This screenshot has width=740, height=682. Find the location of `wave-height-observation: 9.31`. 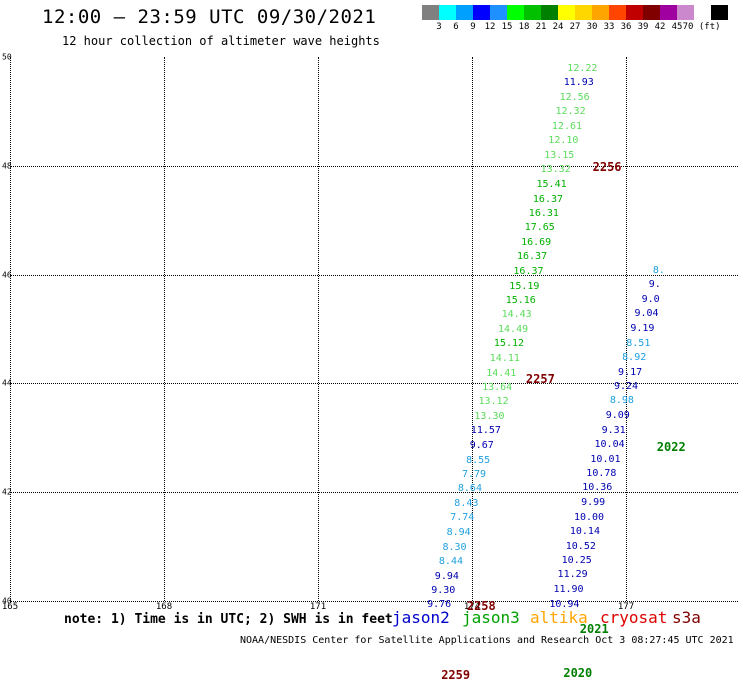

wave-height-observation: 9.31 is located at coordinates (613, 430).